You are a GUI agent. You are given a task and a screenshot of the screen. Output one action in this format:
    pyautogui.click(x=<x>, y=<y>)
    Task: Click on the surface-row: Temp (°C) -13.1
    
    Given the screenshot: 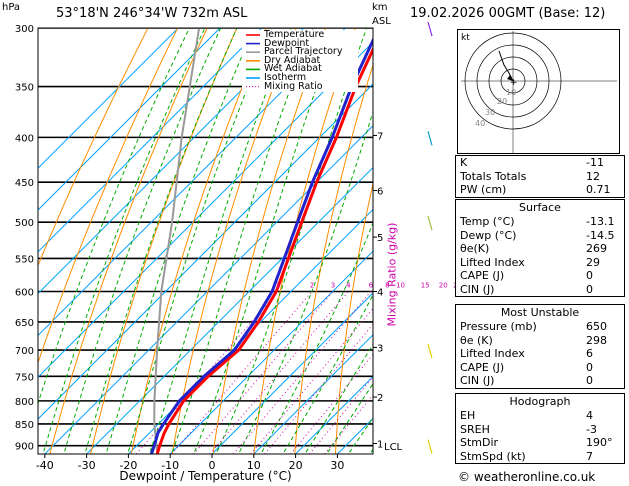 What is the action you would take?
    pyautogui.click(x=537, y=221)
    